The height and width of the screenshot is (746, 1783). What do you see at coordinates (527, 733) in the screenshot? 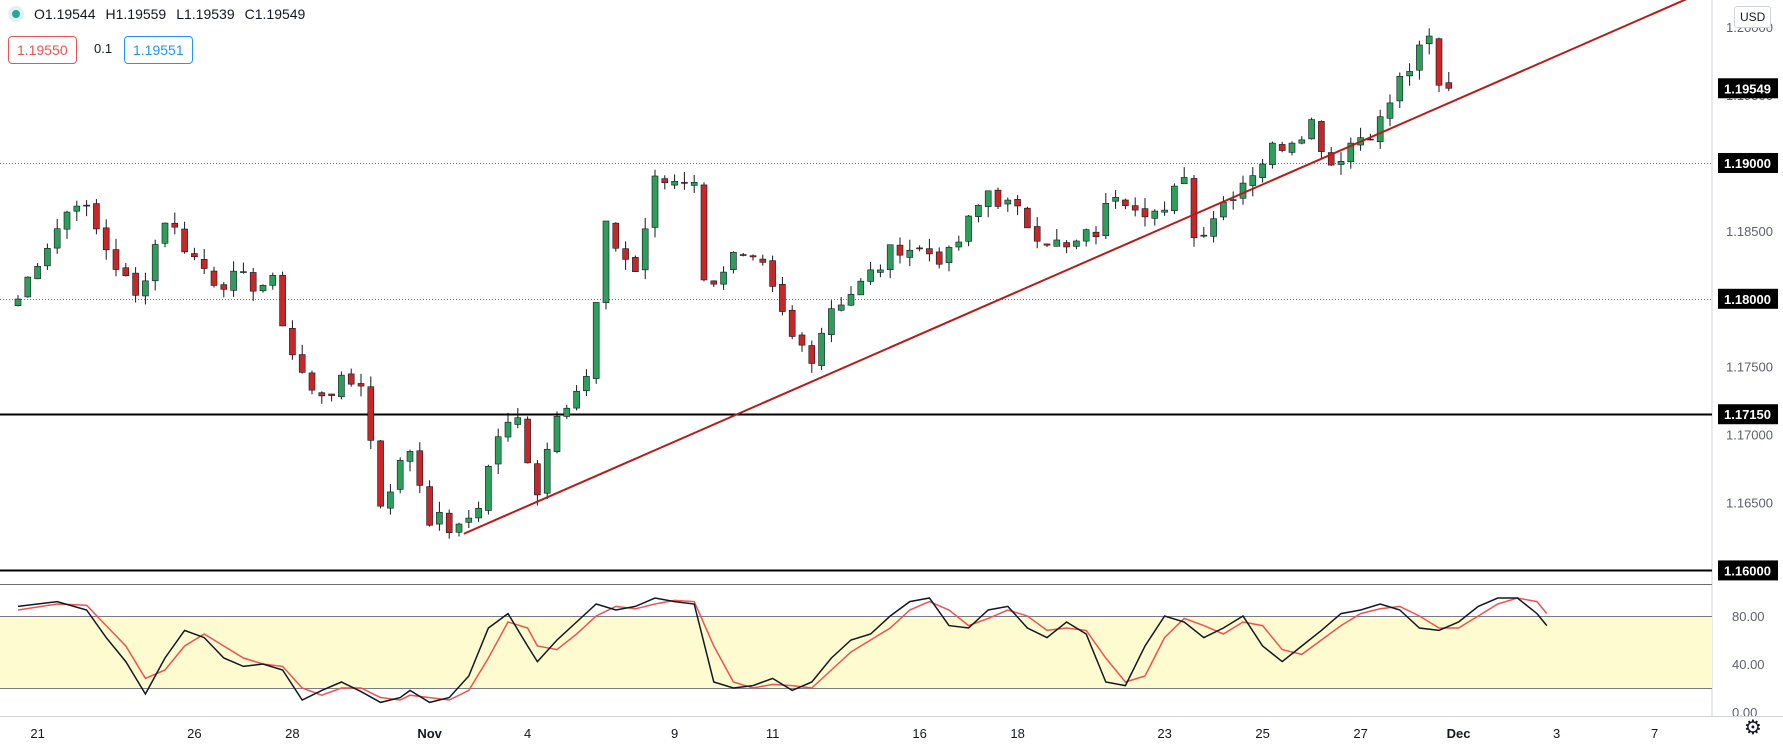
I see `time-tick-label: 4` at bounding box center [527, 733].